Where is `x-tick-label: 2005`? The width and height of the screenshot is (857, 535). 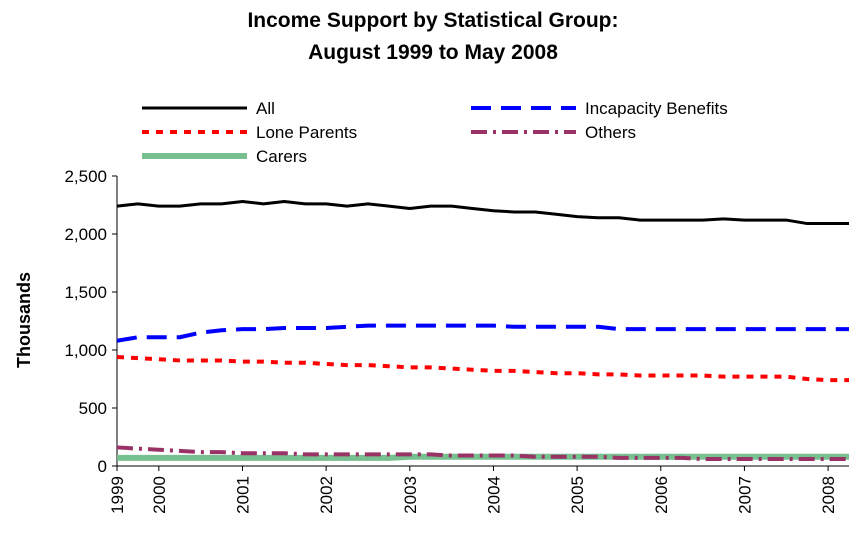
x-tick-label: 2005 is located at coordinates (577, 495).